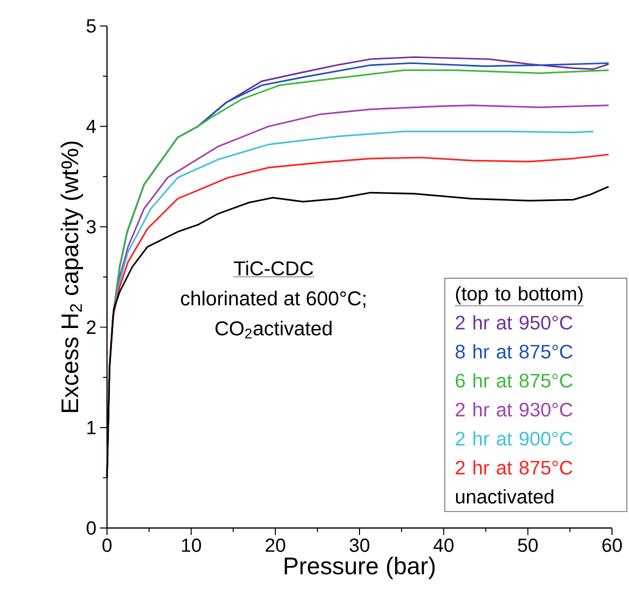 Image resolution: width=629 pixels, height=612 pixels. I want to click on y-tick-label: 5, so click(91, 26).